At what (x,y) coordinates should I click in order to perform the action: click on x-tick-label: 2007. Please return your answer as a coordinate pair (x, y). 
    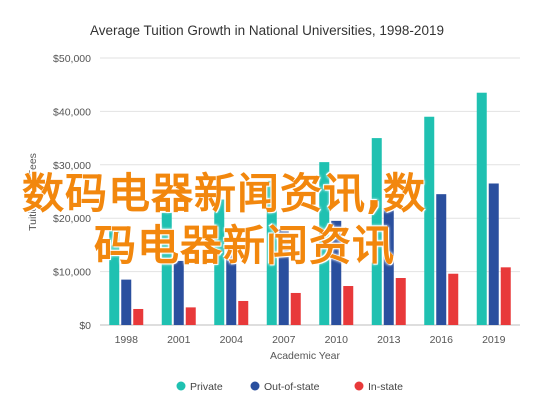
    Looking at the image, I should click on (284, 340).